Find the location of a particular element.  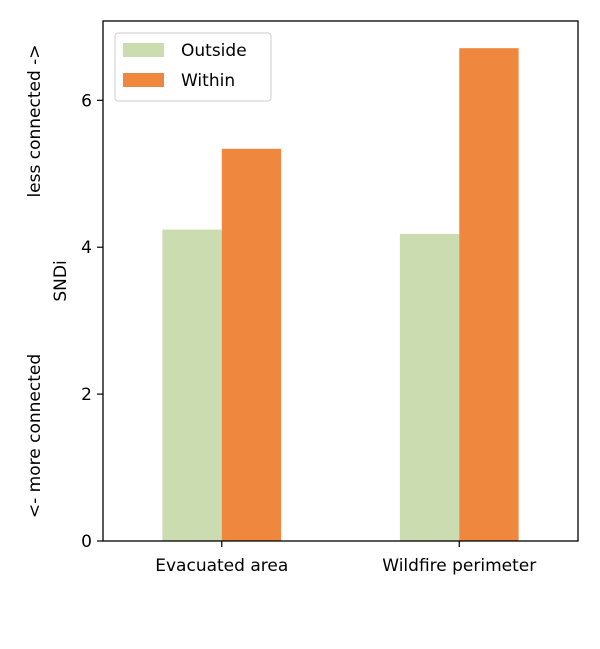

legend-label-outside: Outside is located at coordinates (214, 51).